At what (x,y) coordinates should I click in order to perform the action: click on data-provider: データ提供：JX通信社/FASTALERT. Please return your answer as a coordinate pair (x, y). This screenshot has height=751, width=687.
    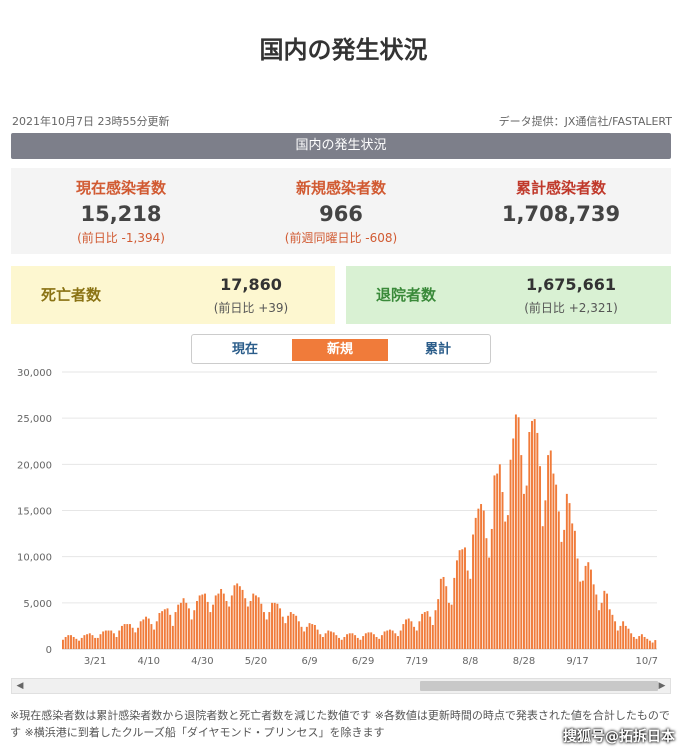
    Looking at the image, I should click on (585, 121).